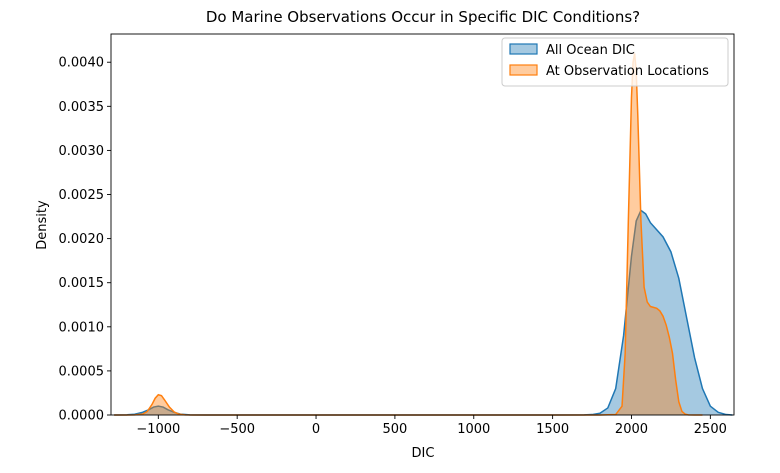 This screenshot has height=473, width=780. What do you see at coordinates (237, 429) in the screenshot?
I see `x-tick-label: −500` at bounding box center [237, 429].